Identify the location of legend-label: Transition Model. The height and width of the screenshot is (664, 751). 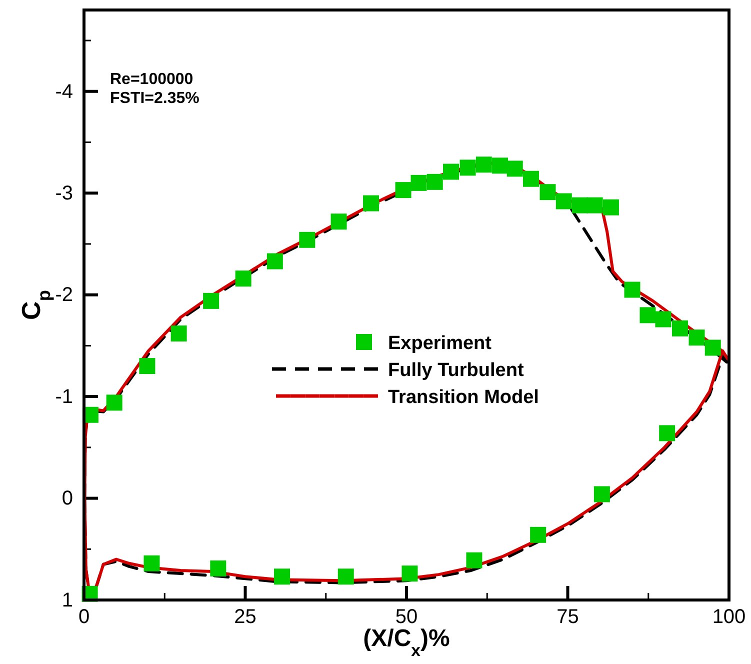
(463, 397).